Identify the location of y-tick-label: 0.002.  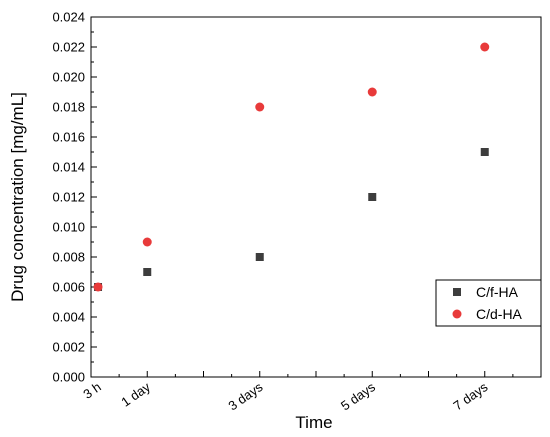
(68, 347).